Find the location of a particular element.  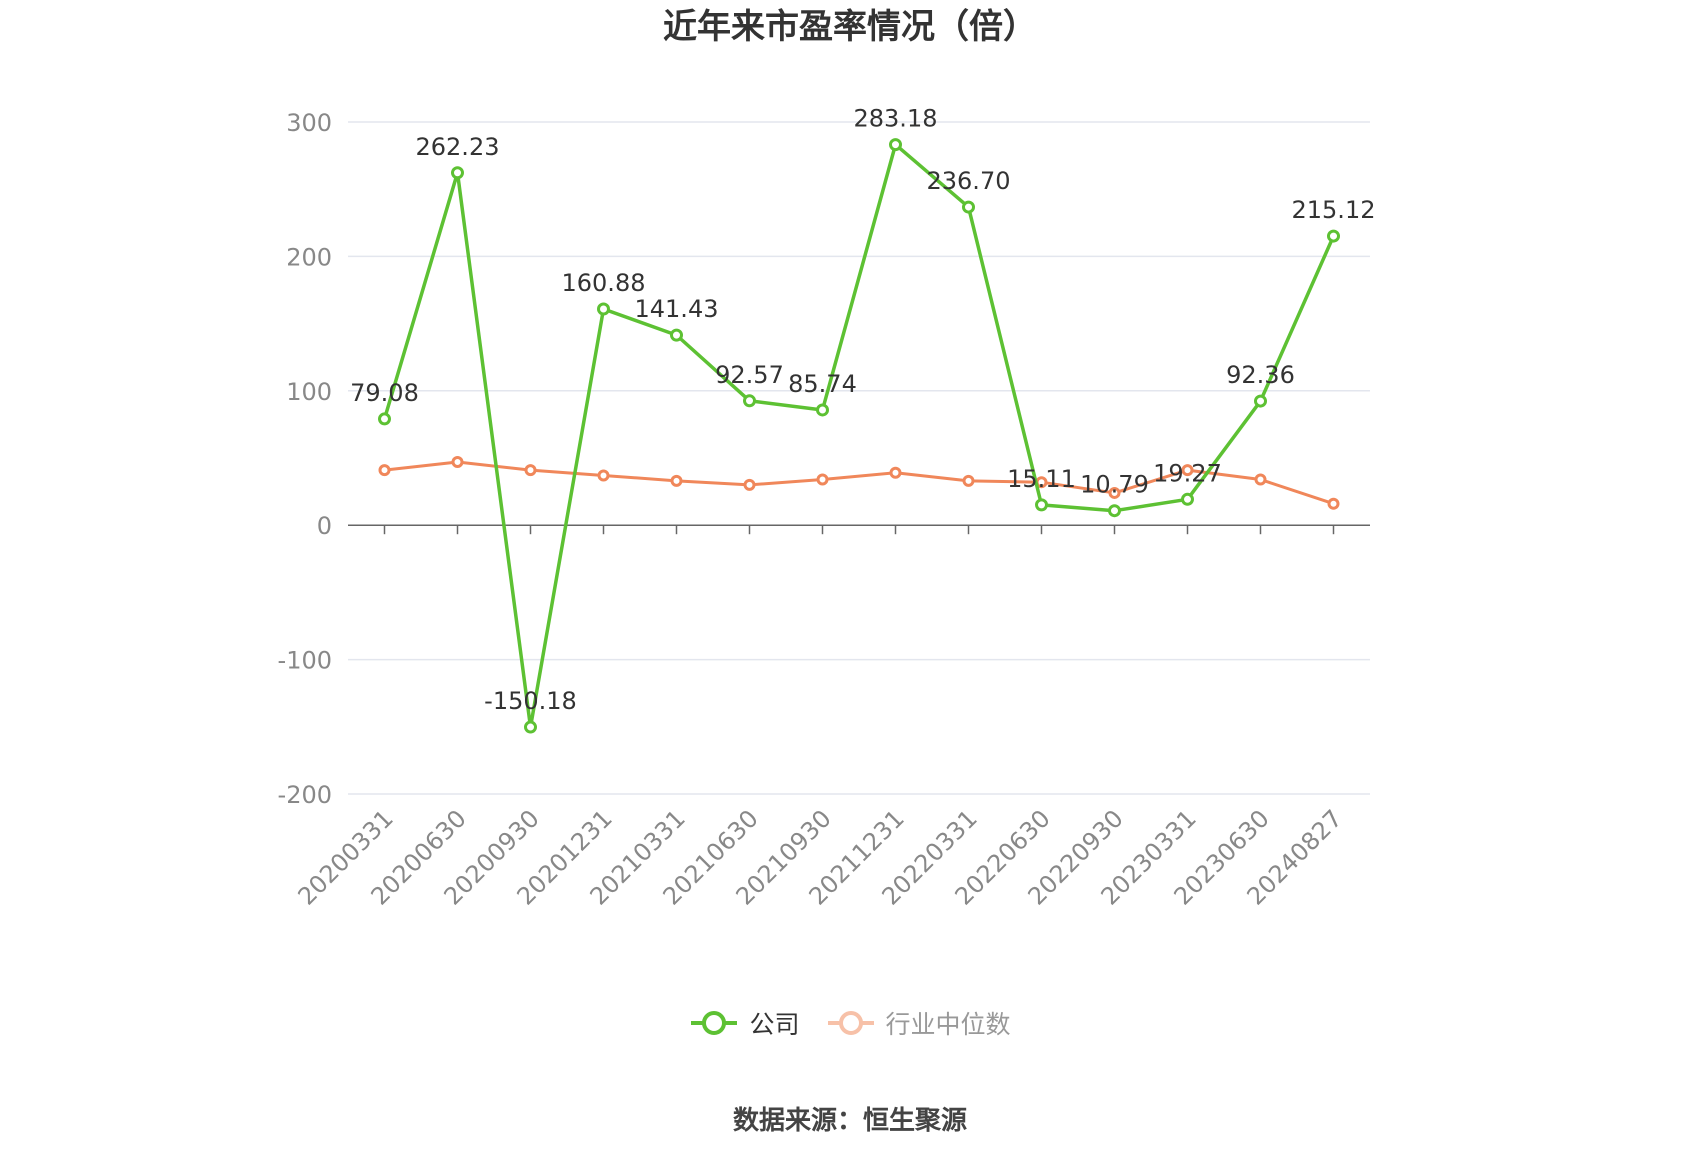

company-data-label: 10.79 is located at coordinates (1114, 485).